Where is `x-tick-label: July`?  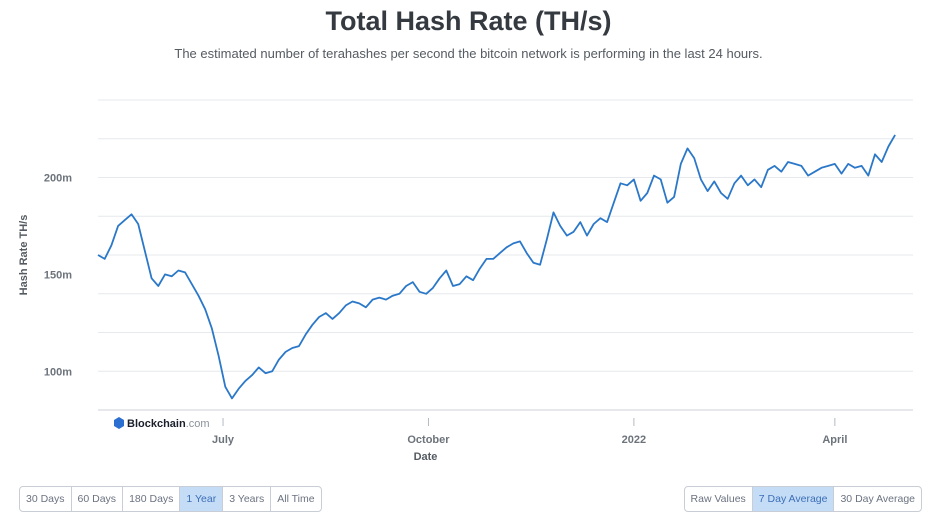 x-tick-label: July is located at coordinates (223, 440).